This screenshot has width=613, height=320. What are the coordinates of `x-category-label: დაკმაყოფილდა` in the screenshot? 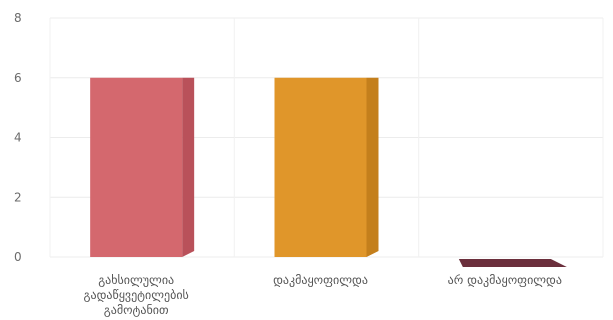 It's located at (320, 280).